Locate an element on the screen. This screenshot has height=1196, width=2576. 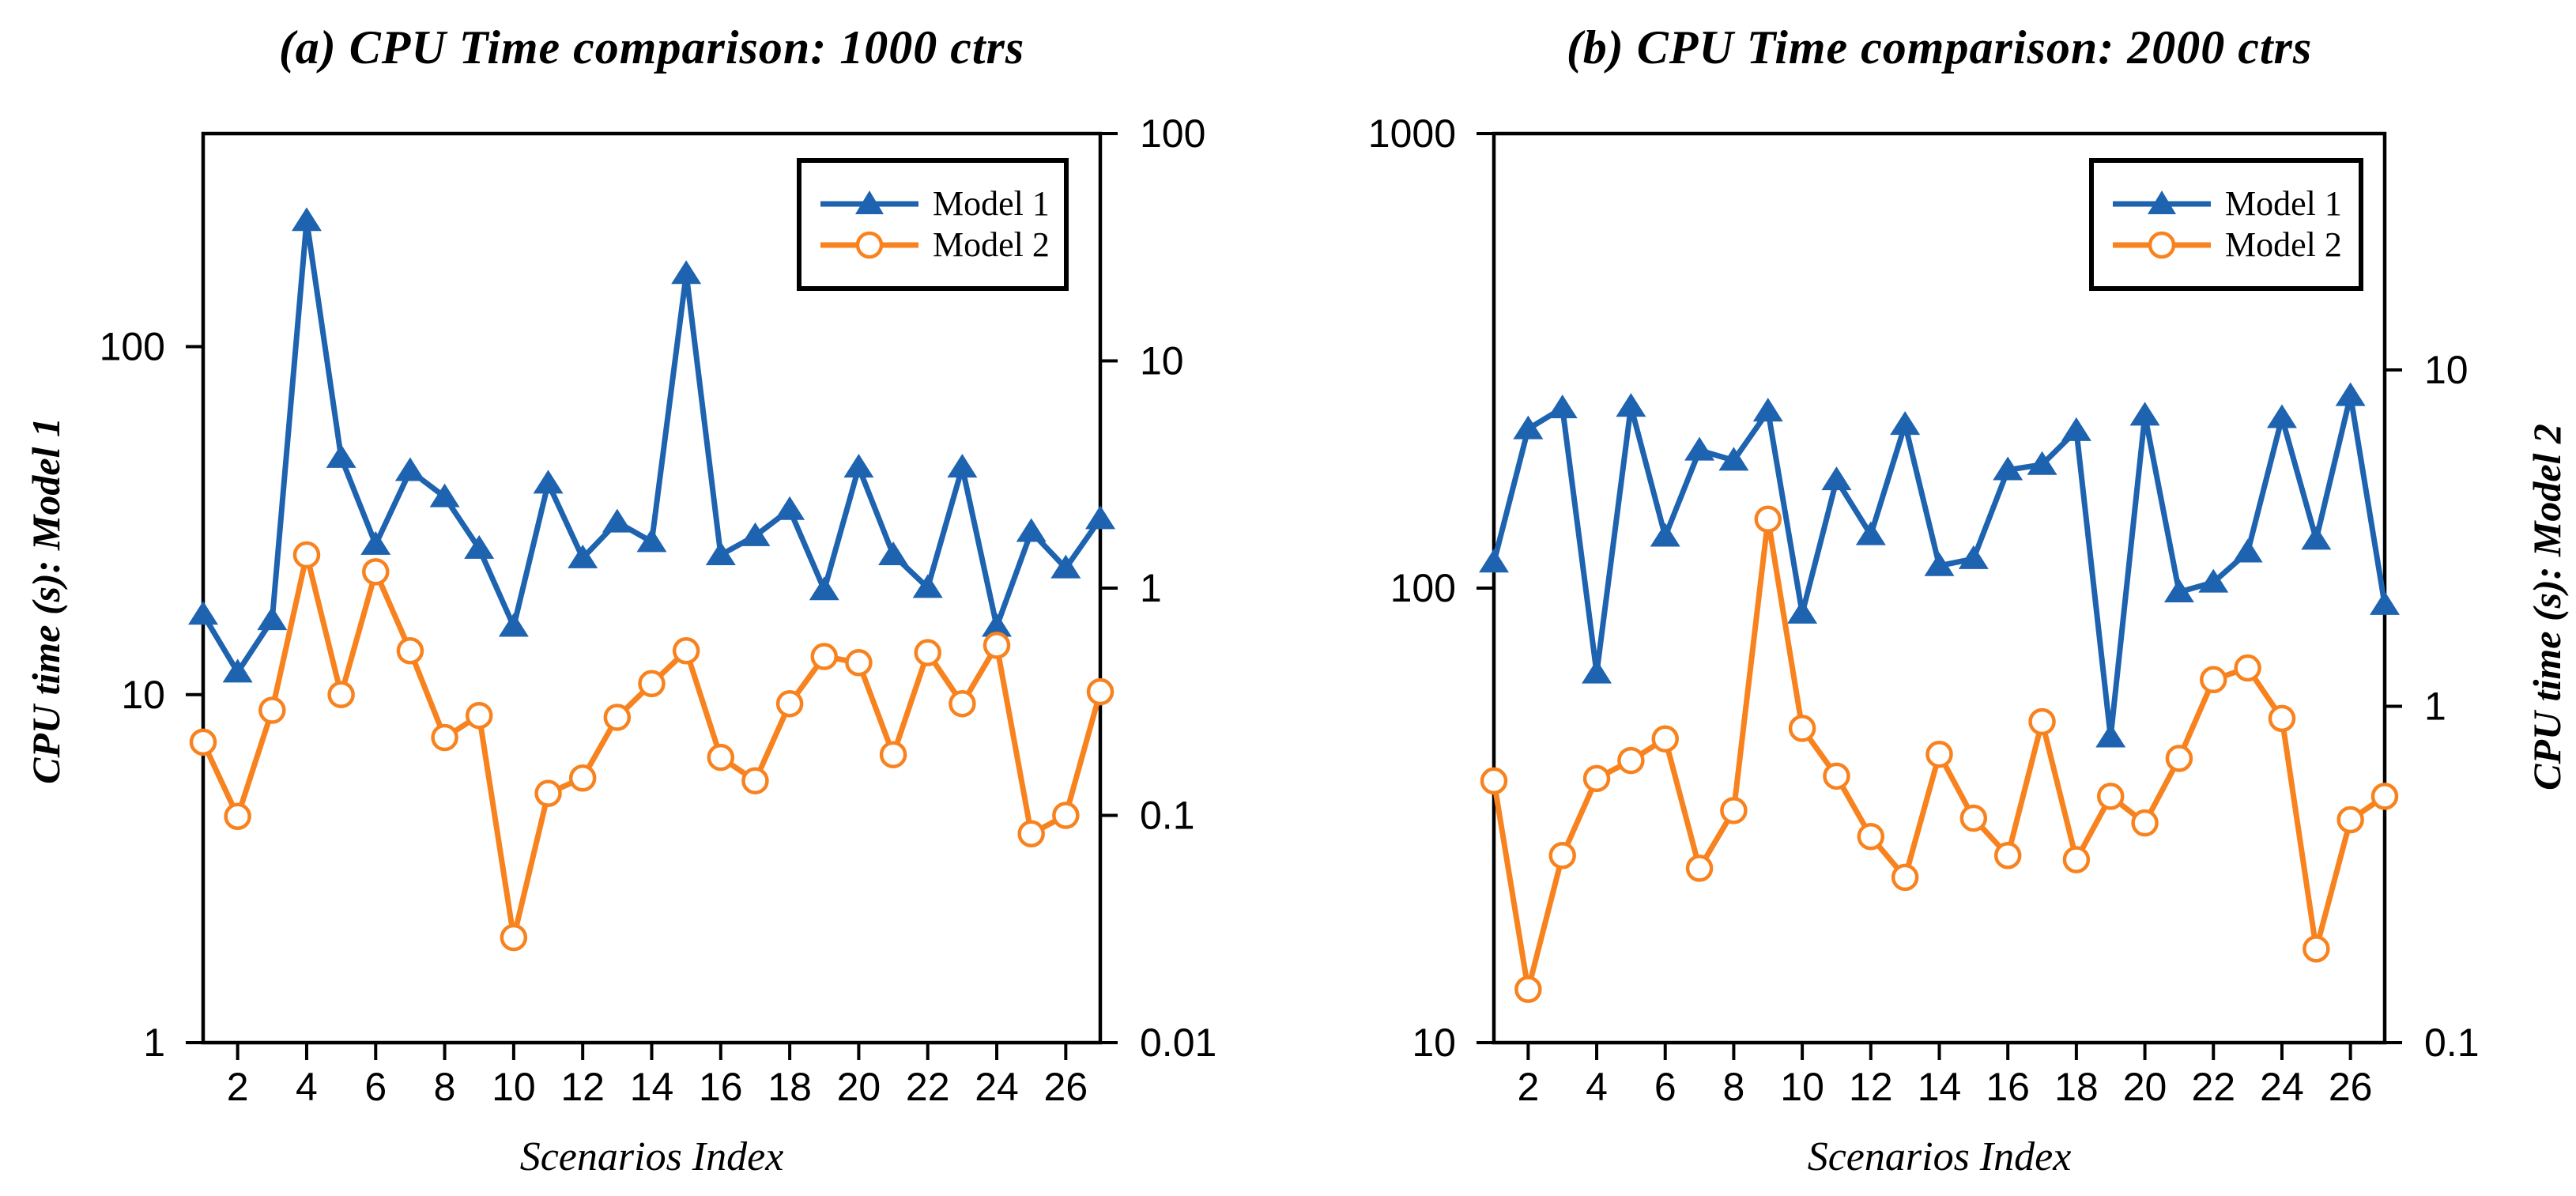
y-left-tick-label: 100 is located at coordinates (132, 347).